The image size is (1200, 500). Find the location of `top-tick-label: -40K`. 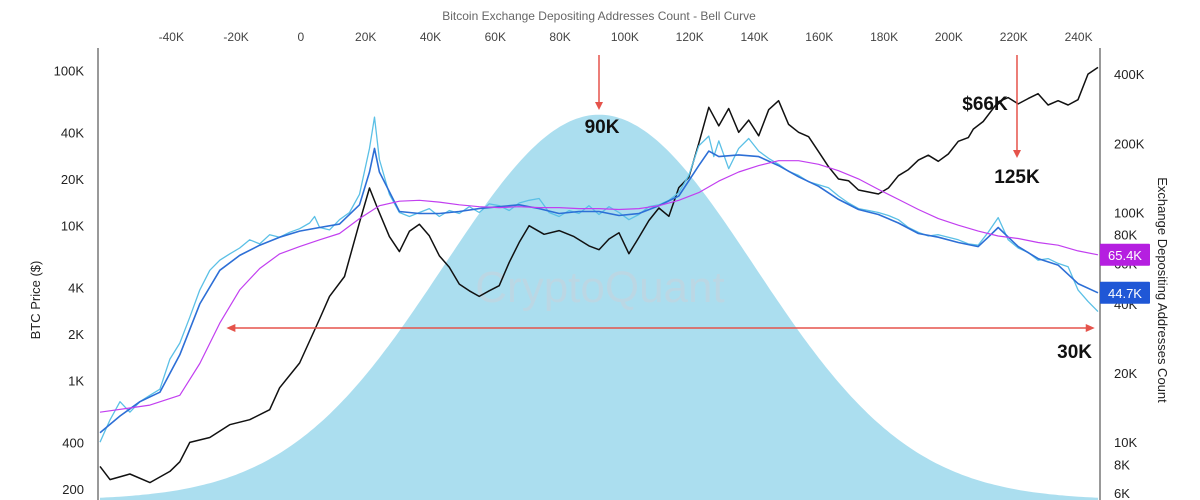

top-tick-label: -40K is located at coordinates (171, 37).